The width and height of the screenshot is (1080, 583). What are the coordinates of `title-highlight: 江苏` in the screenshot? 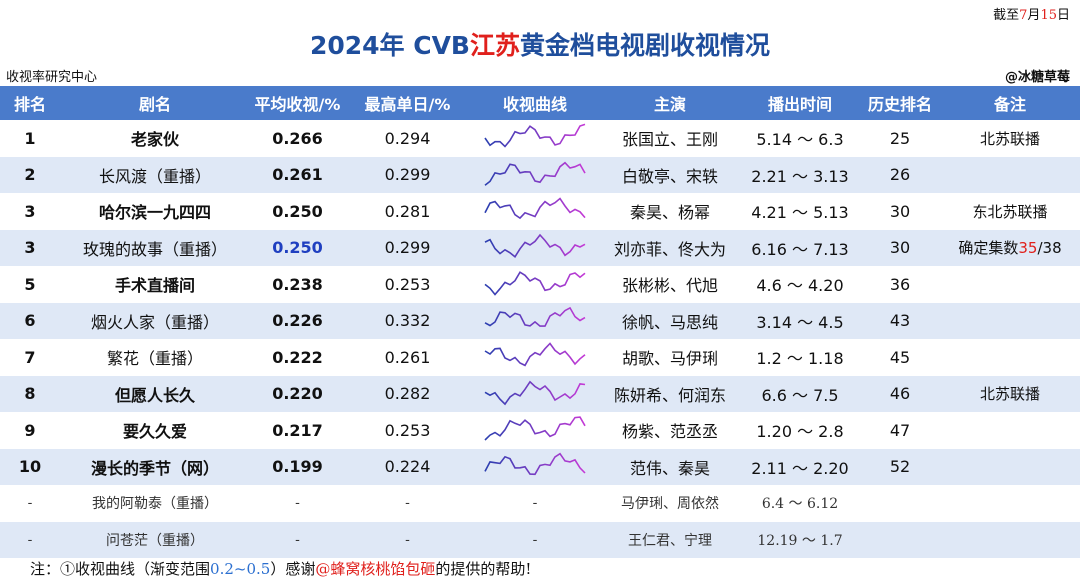 It's located at (495, 45).